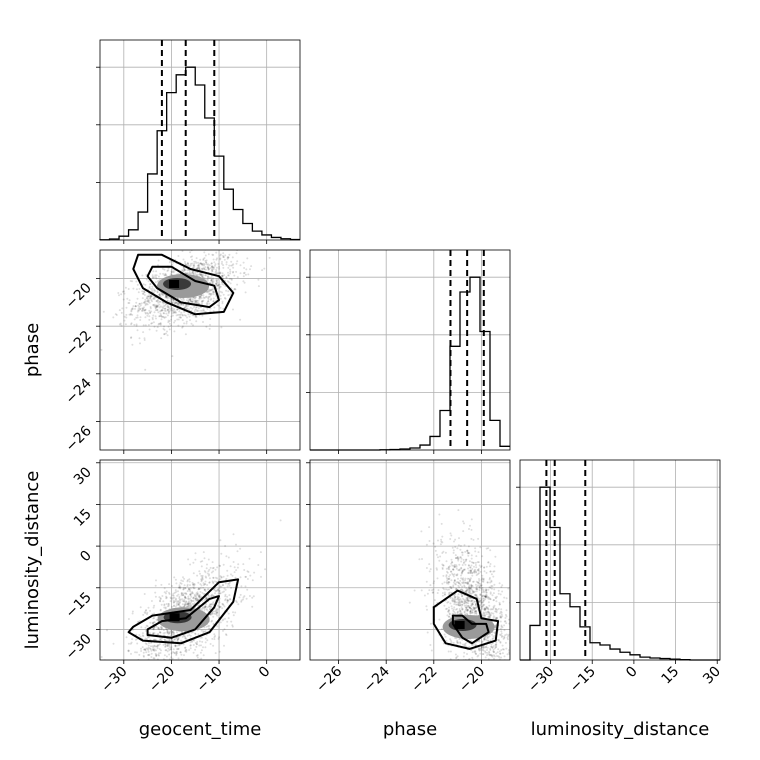 The height and width of the screenshot is (760, 760). I want to click on x-axis-label-phase: phase, so click(410, 729).